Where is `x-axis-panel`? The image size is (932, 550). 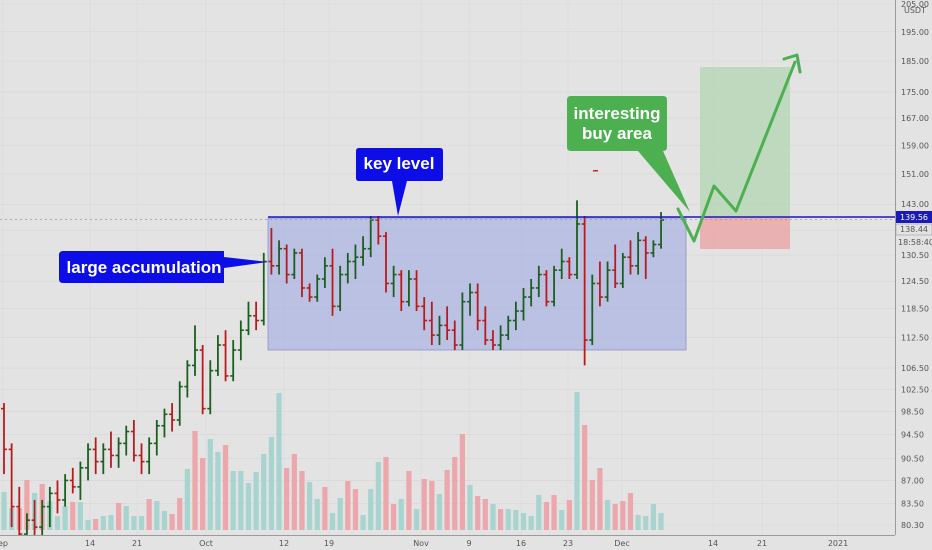 x-axis-panel is located at coordinates (466, 542).